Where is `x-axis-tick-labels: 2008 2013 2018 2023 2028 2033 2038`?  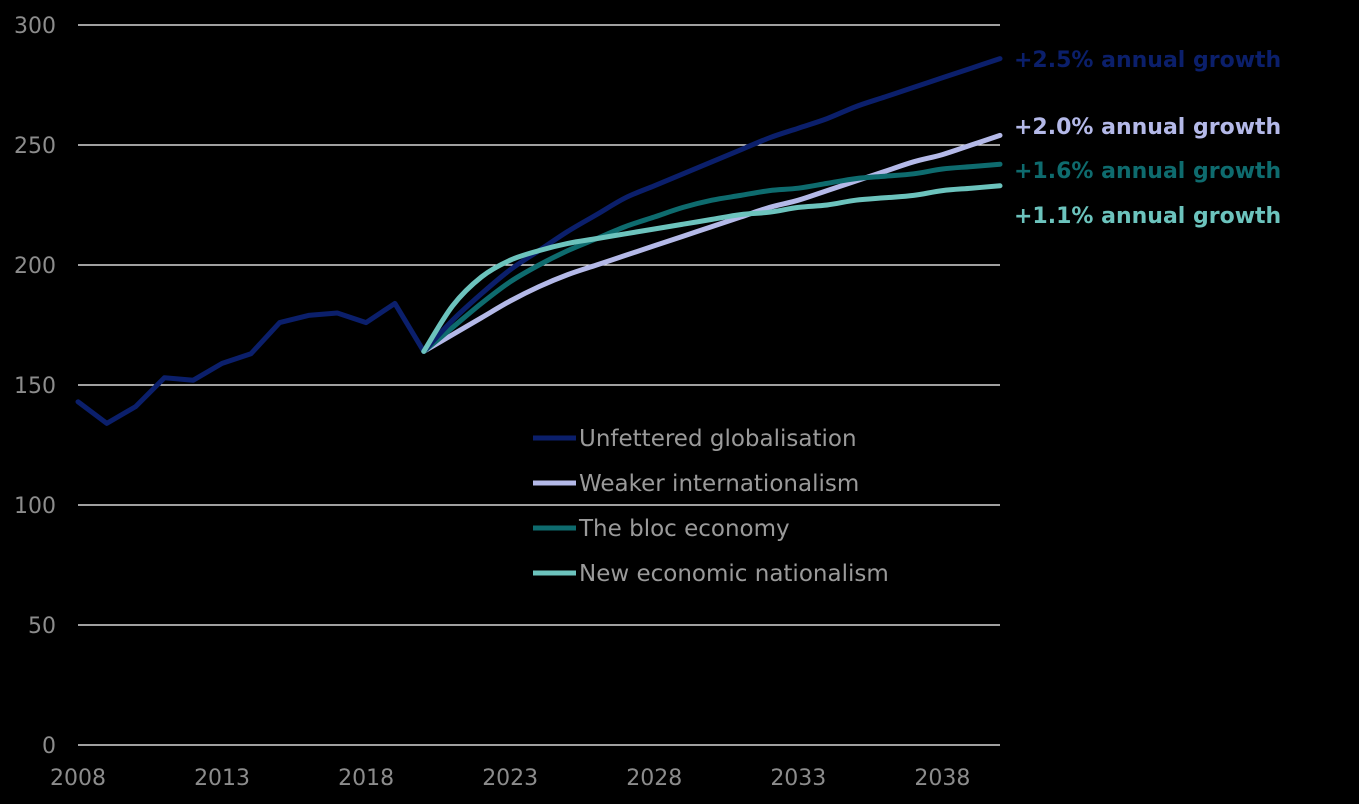 x-axis-tick-labels: 2008 2013 2018 2023 2028 2033 2038 is located at coordinates (510, 778).